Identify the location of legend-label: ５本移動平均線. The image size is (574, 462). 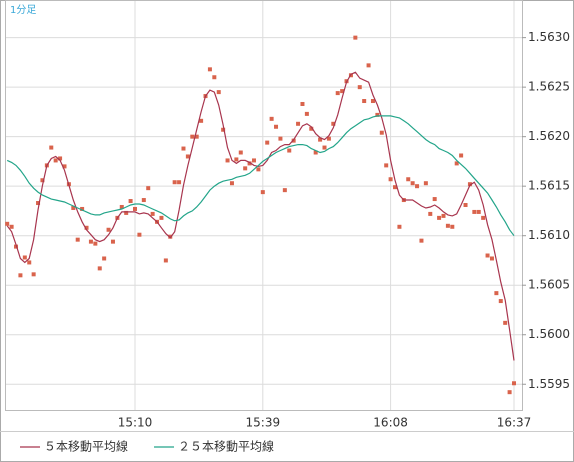
(86, 446).